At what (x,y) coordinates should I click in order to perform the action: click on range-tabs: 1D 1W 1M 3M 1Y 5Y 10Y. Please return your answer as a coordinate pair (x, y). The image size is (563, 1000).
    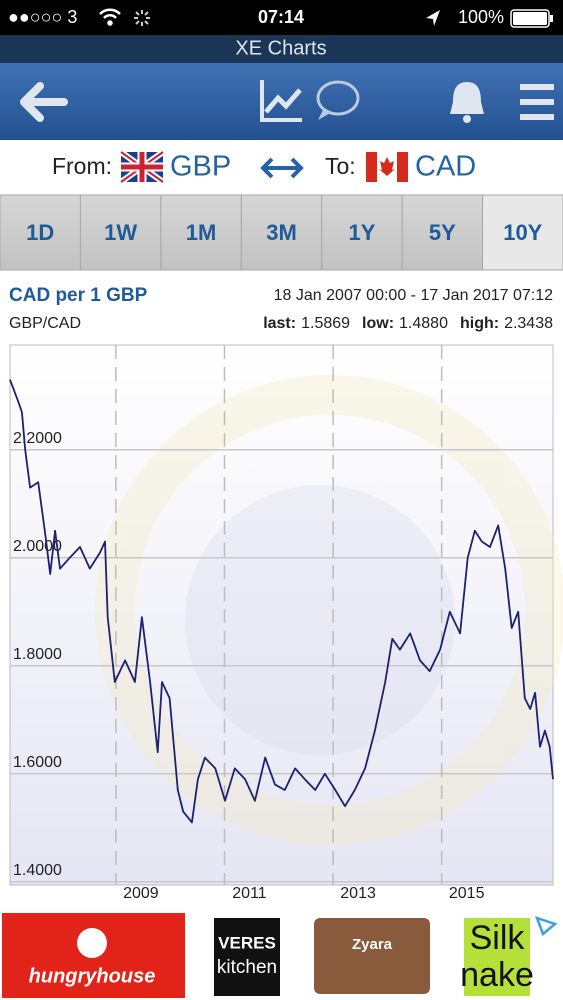
    Looking at the image, I should click on (281, 232).